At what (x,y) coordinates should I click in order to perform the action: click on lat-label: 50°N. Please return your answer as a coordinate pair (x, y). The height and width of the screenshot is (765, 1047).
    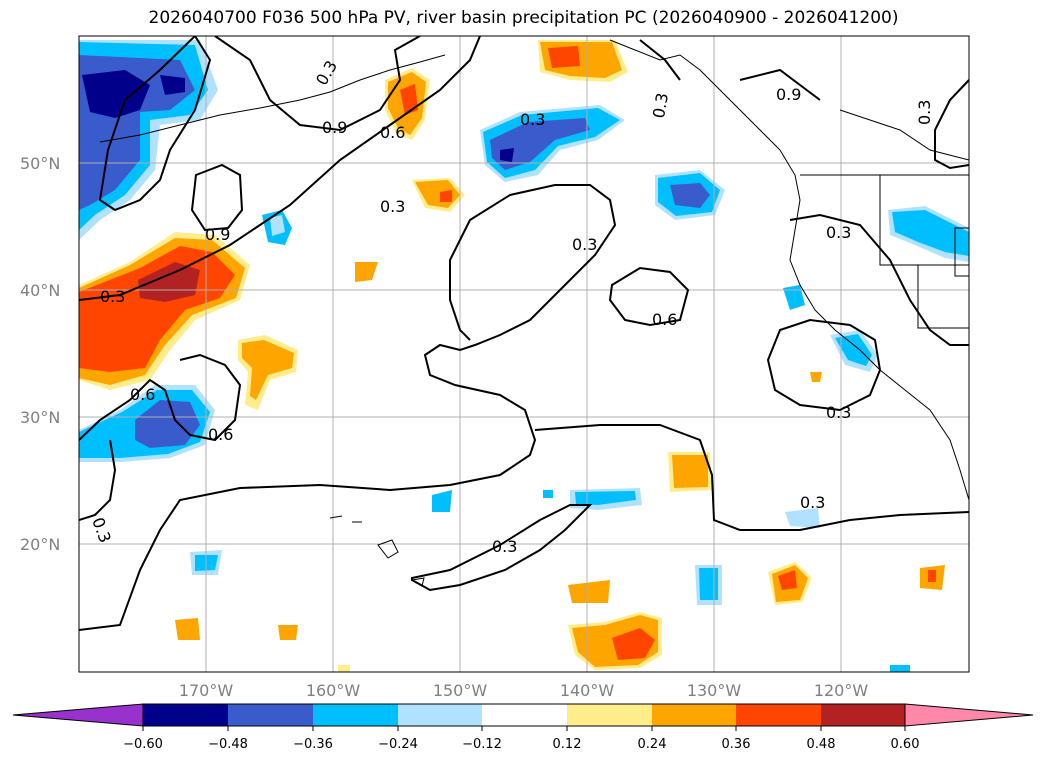
    Looking at the image, I should click on (40, 163).